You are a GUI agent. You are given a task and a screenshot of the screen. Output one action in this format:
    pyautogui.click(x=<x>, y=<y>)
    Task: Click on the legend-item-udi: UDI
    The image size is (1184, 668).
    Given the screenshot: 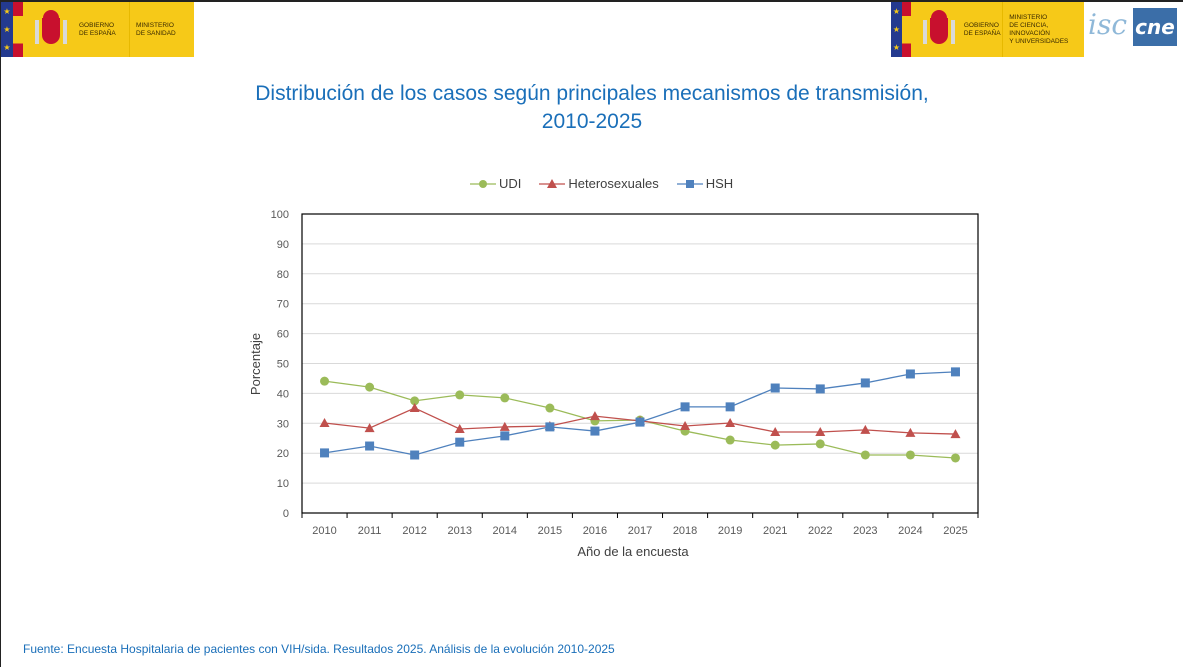 What is the action you would take?
    pyautogui.click(x=495, y=183)
    